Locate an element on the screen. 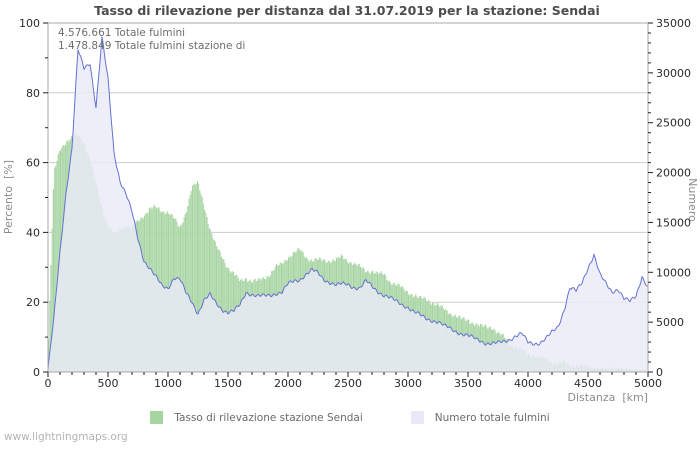  x-axis-tick-label: 1000 is located at coordinates (168, 383).